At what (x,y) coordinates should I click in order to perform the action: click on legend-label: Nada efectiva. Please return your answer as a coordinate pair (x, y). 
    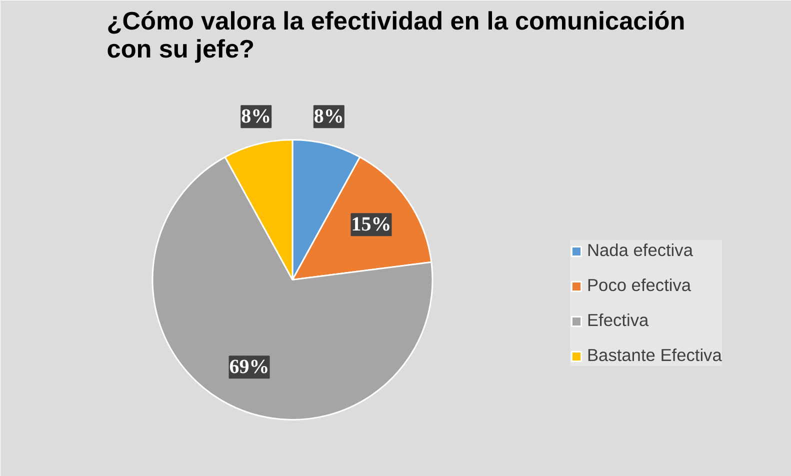
    Looking at the image, I should click on (640, 250).